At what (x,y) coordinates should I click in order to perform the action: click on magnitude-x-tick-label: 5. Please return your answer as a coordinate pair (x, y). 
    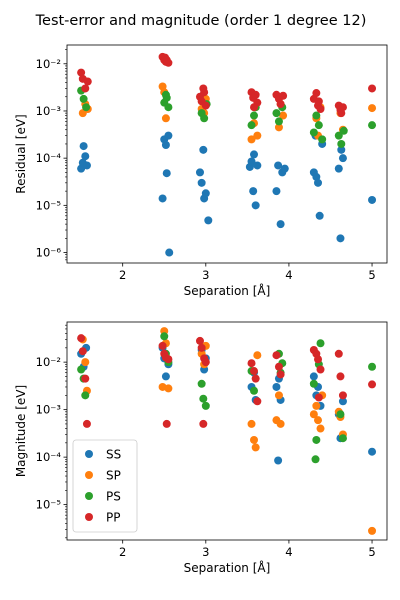
    Looking at the image, I should click on (371, 552).